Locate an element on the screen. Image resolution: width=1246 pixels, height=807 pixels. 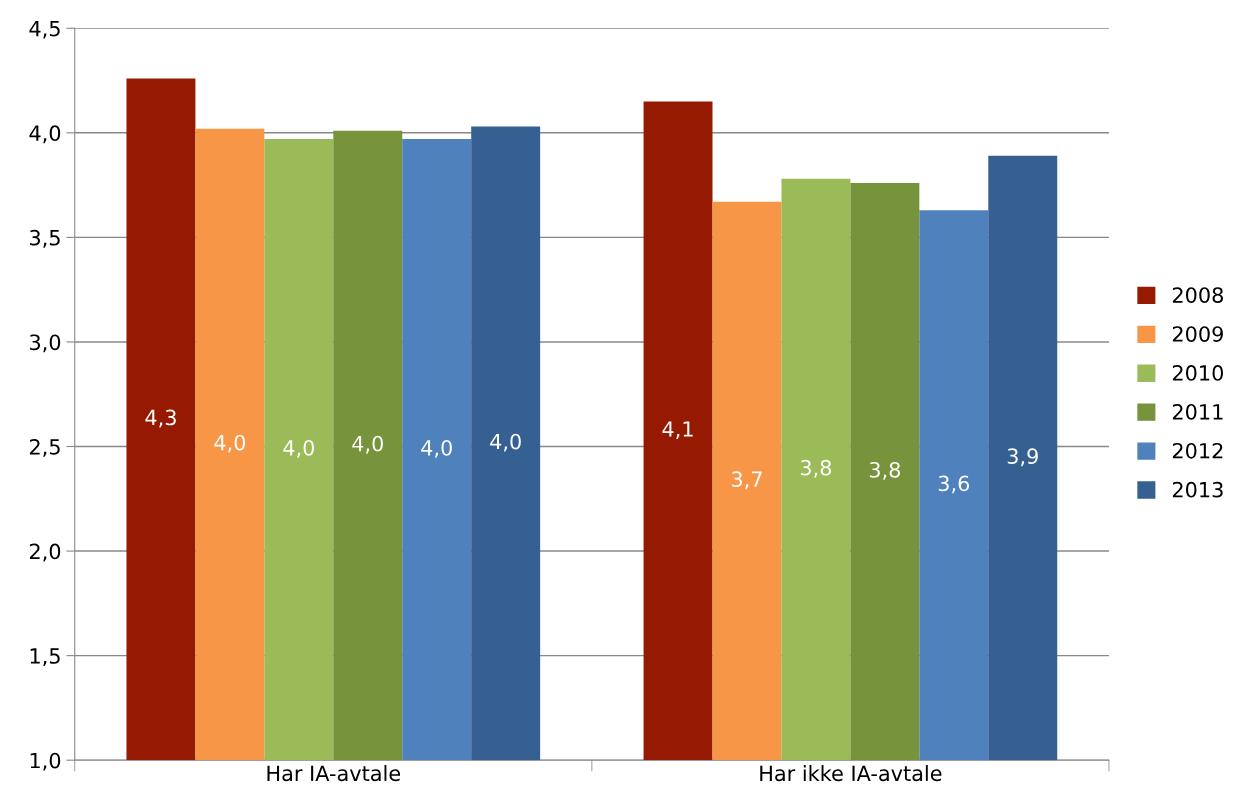
y-tick-label: 2,5 is located at coordinates (44, 447).